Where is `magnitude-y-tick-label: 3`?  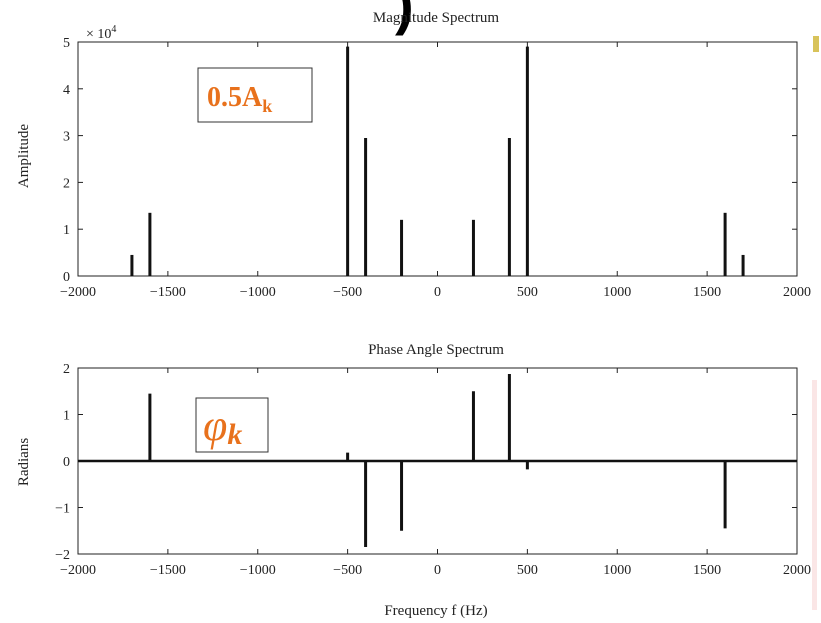 magnitude-y-tick-label: 3 is located at coordinates (66, 137).